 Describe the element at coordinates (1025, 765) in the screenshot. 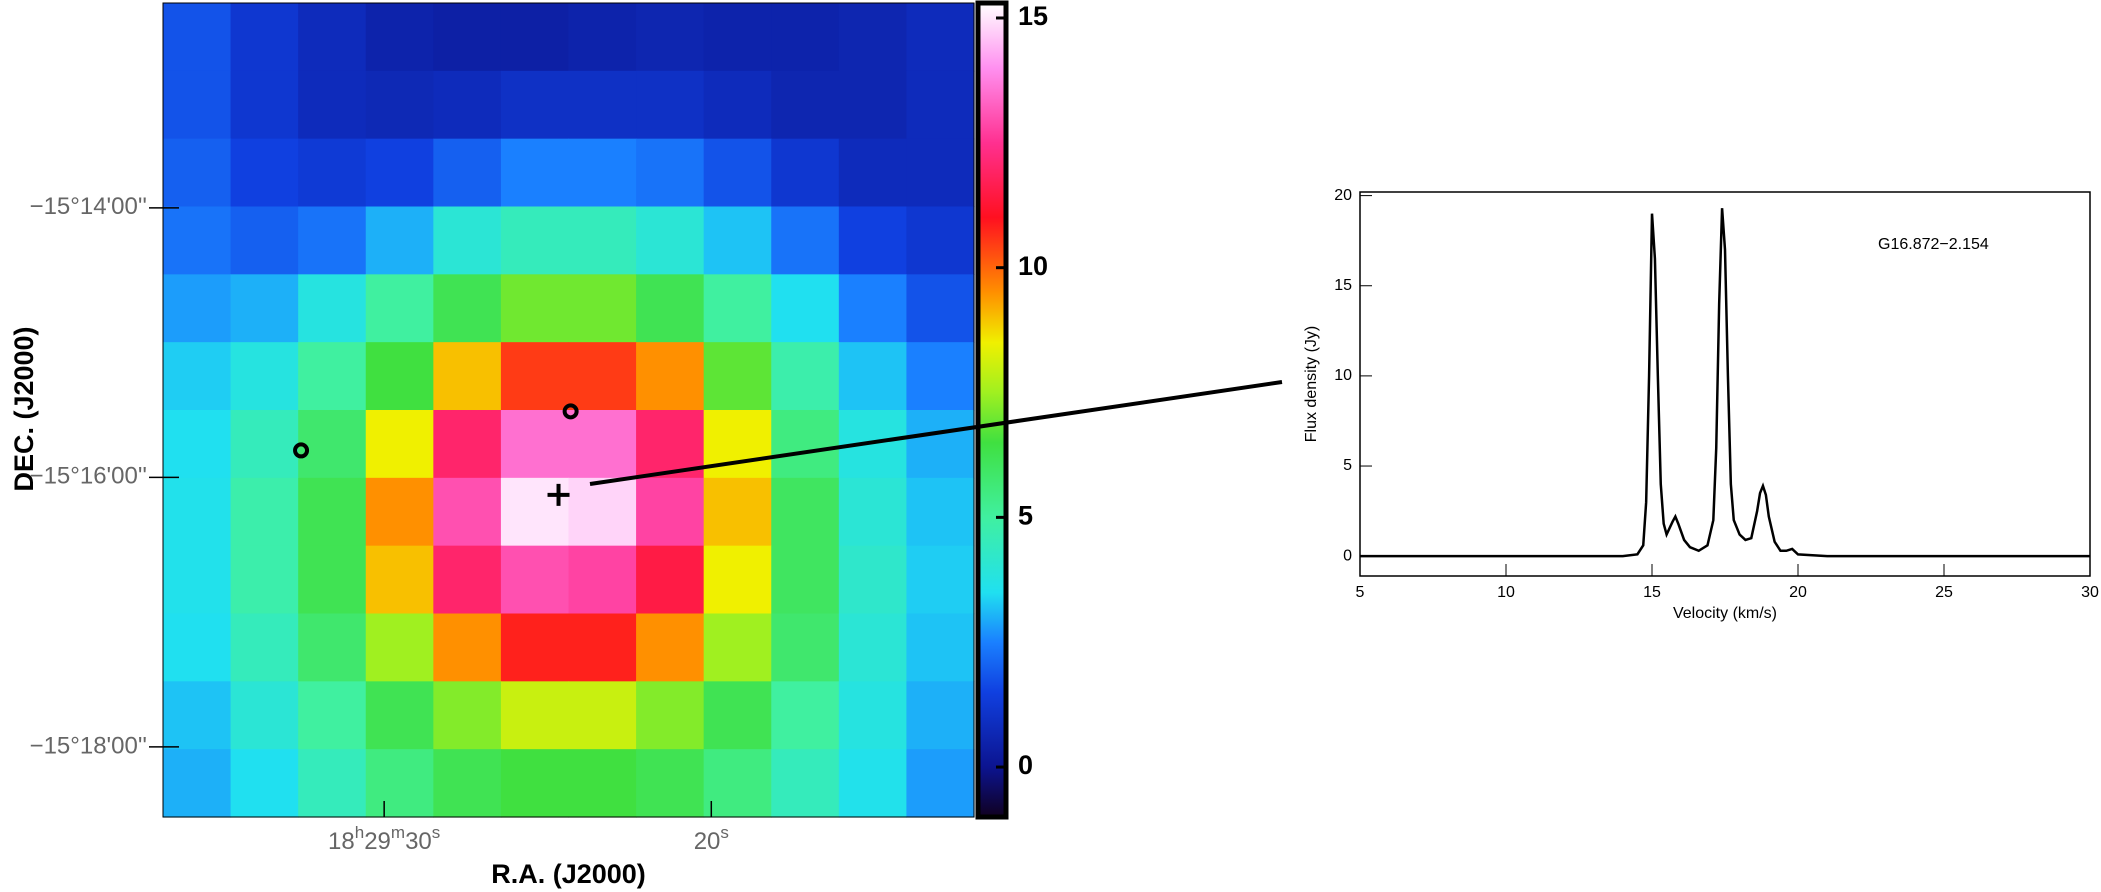

I see `colorbar-tick-label: 0` at that location.